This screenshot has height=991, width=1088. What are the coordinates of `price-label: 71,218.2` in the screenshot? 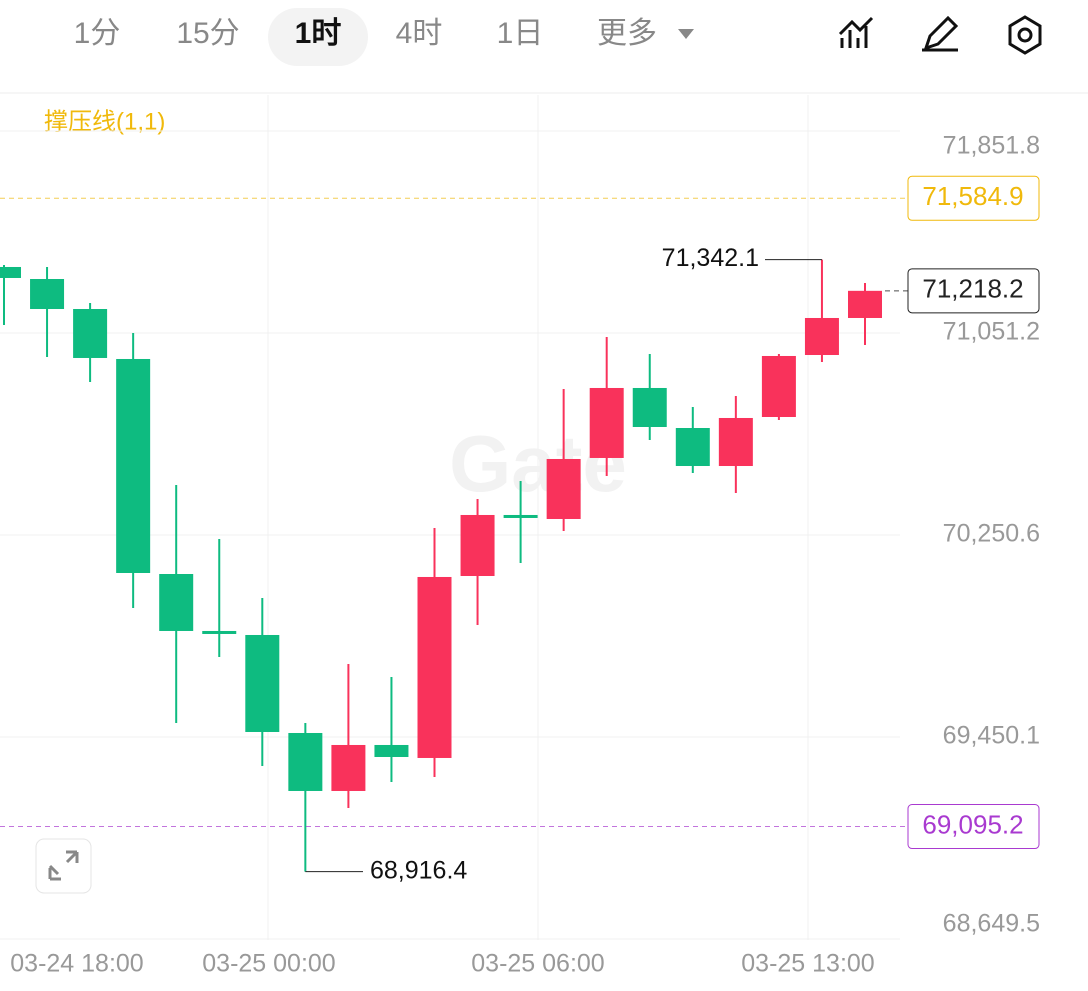 It's located at (972, 289).